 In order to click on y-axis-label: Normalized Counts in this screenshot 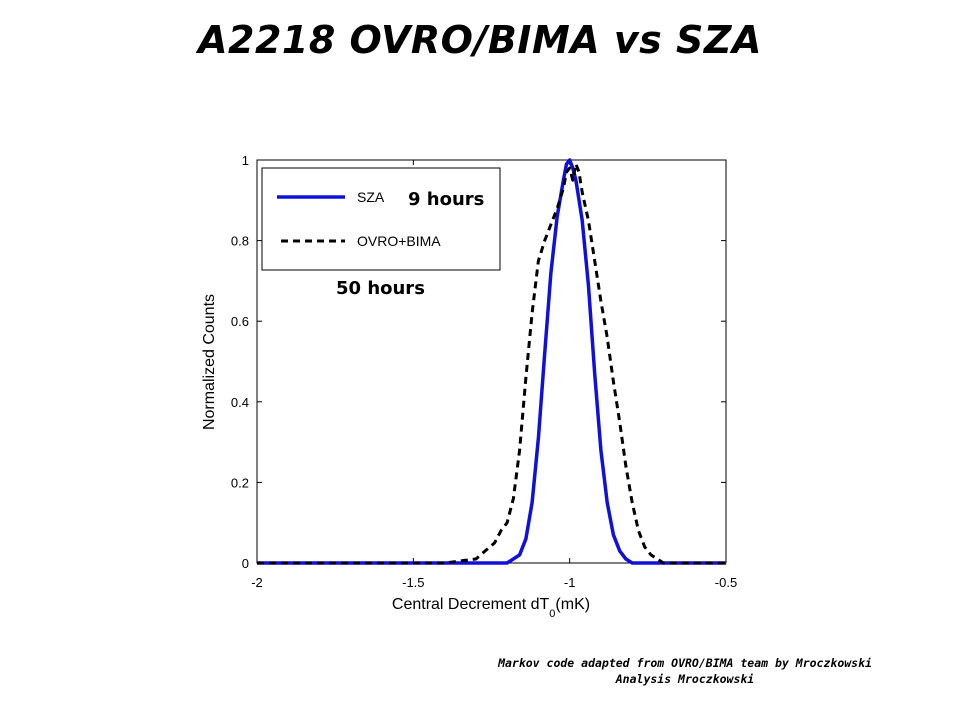, I will do `click(209, 362)`.